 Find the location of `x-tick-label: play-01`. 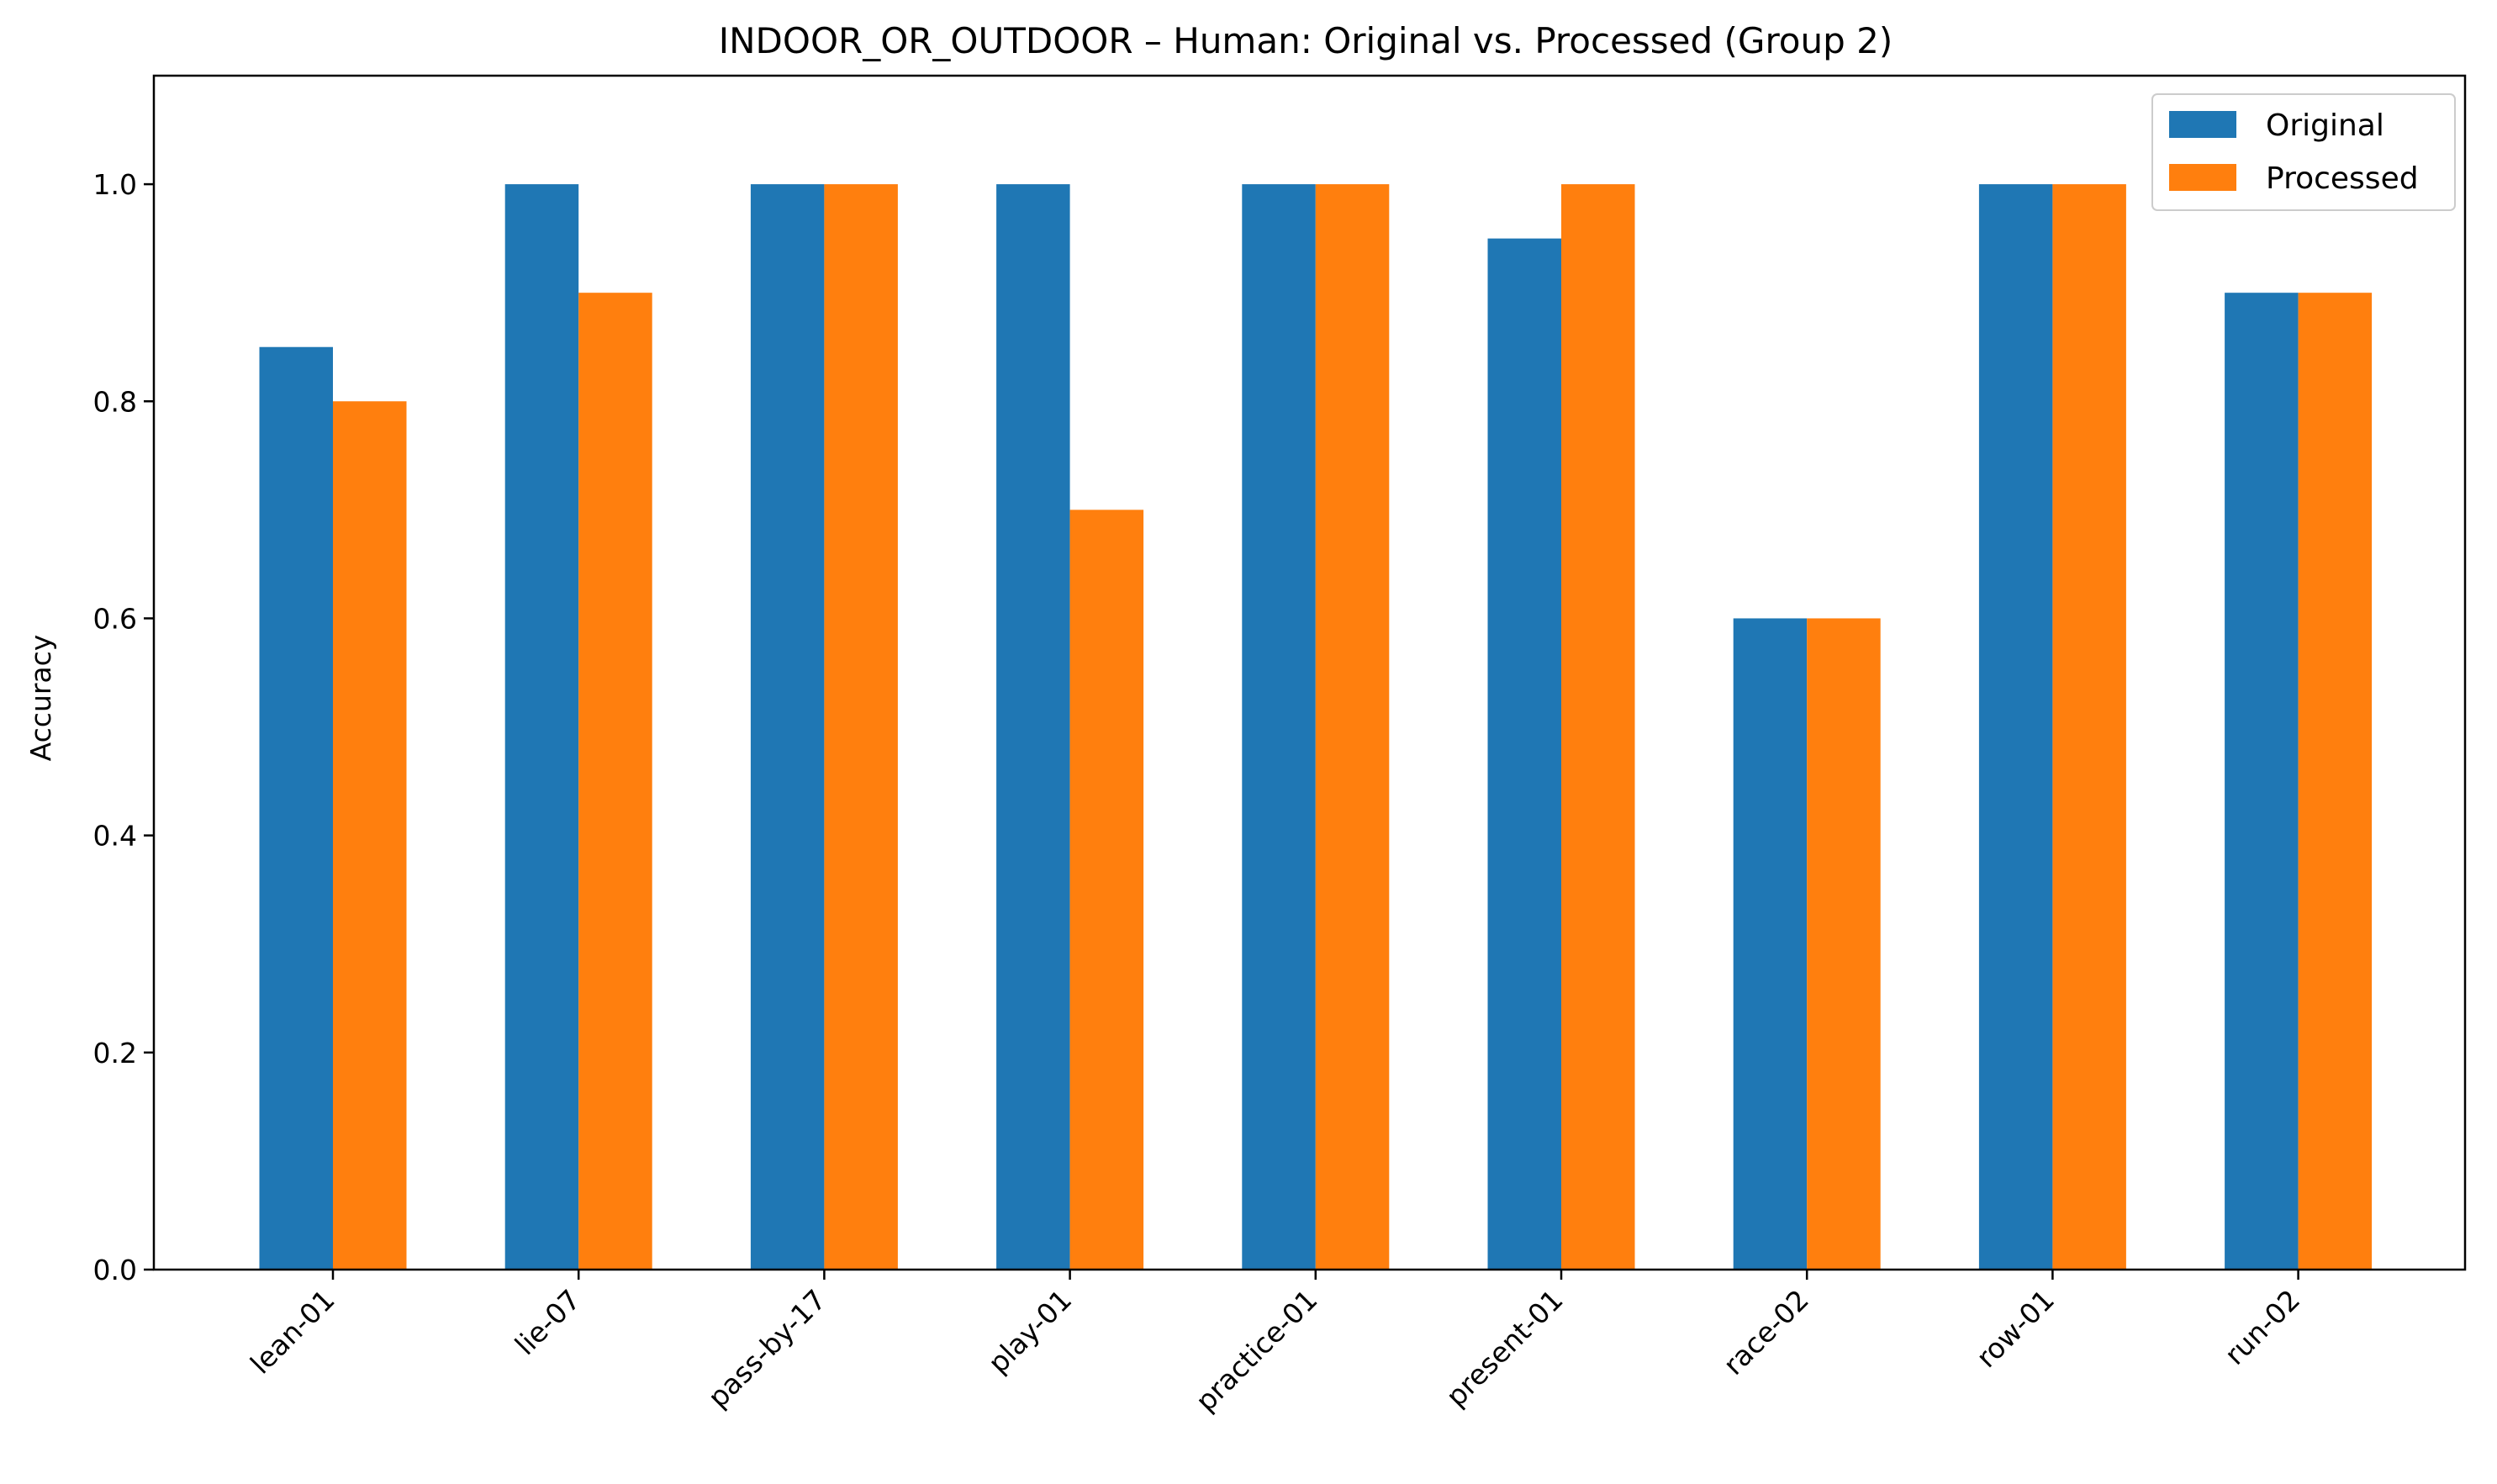

x-tick-label: play-01 is located at coordinates (1030, 1331).